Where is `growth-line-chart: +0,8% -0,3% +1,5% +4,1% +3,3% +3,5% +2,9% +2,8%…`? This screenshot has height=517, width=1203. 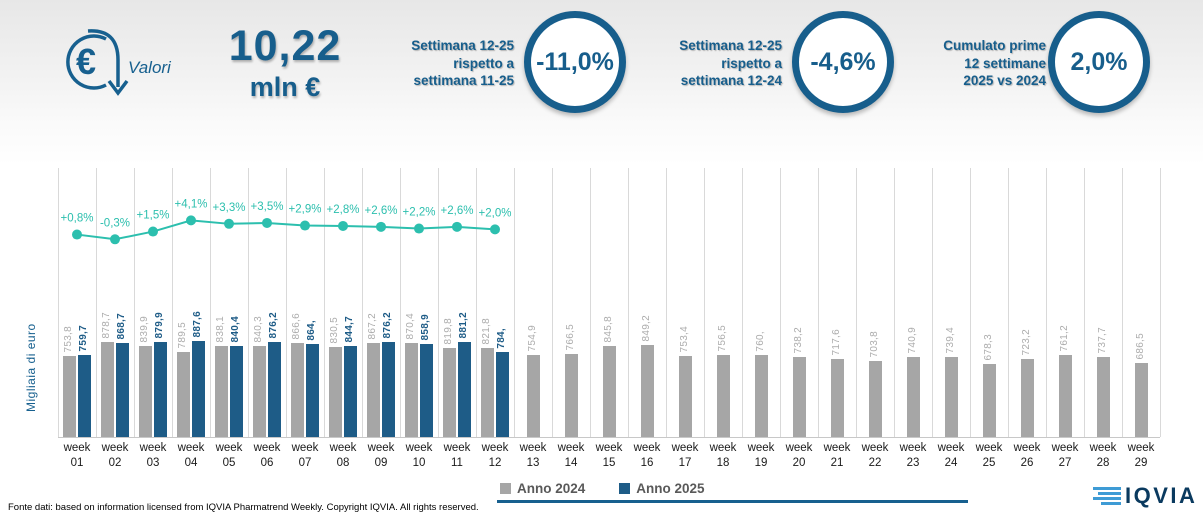
growth-line-chart: +0,8% -0,3% +1,5% +4,1% +3,3% +3,5% +2,9% +2,8%… is located at coordinates (286, 221).